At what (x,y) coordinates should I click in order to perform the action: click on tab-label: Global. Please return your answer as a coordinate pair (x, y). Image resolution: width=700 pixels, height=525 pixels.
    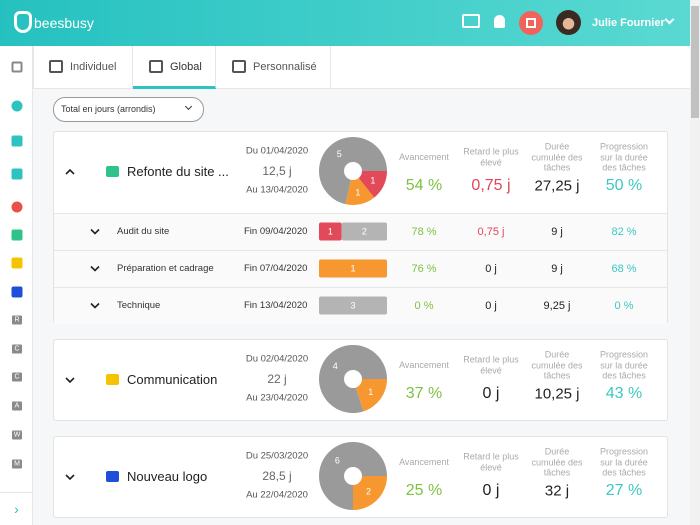
    Looking at the image, I should click on (186, 67).